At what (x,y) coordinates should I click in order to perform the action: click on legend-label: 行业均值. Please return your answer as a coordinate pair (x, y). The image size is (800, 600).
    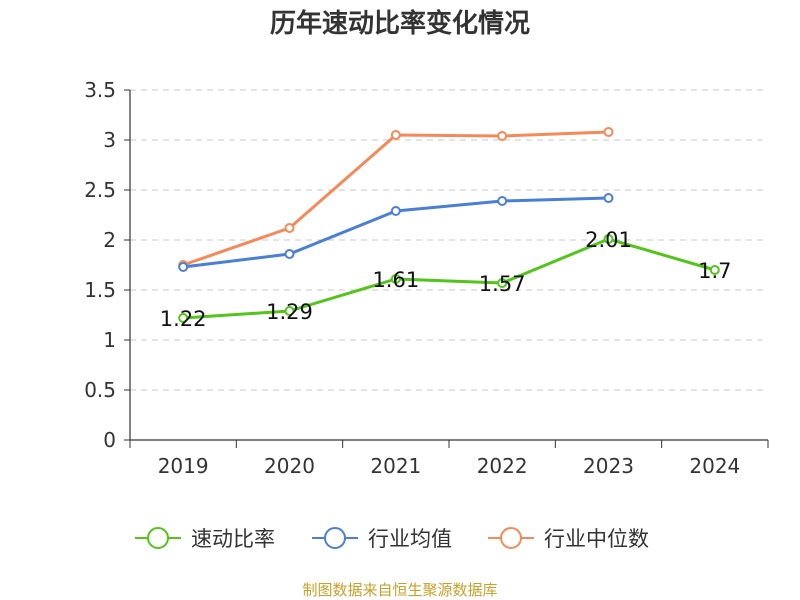
    Looking at the image, I should click on (410, 539).